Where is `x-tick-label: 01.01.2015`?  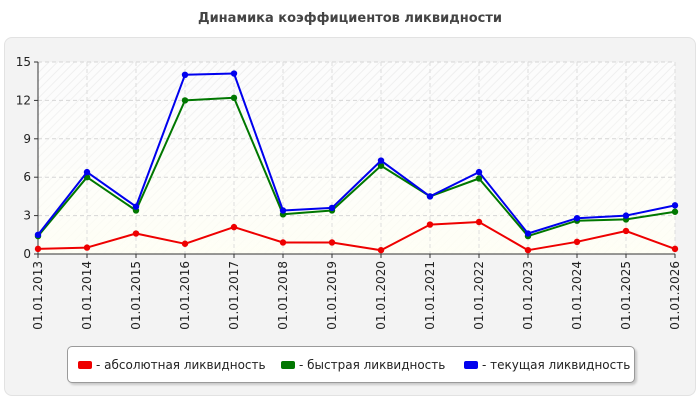
x-tick-label: 01.01.2015 is located at coordinates (136, 295).